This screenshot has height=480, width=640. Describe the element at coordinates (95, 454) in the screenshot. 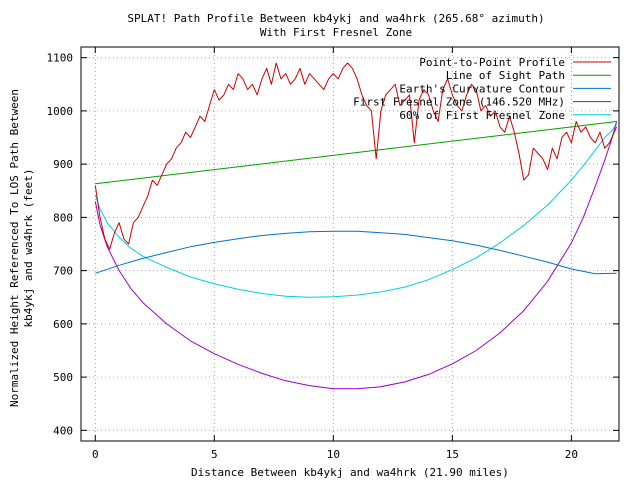

I see `x-tick-label: 0` at that location.